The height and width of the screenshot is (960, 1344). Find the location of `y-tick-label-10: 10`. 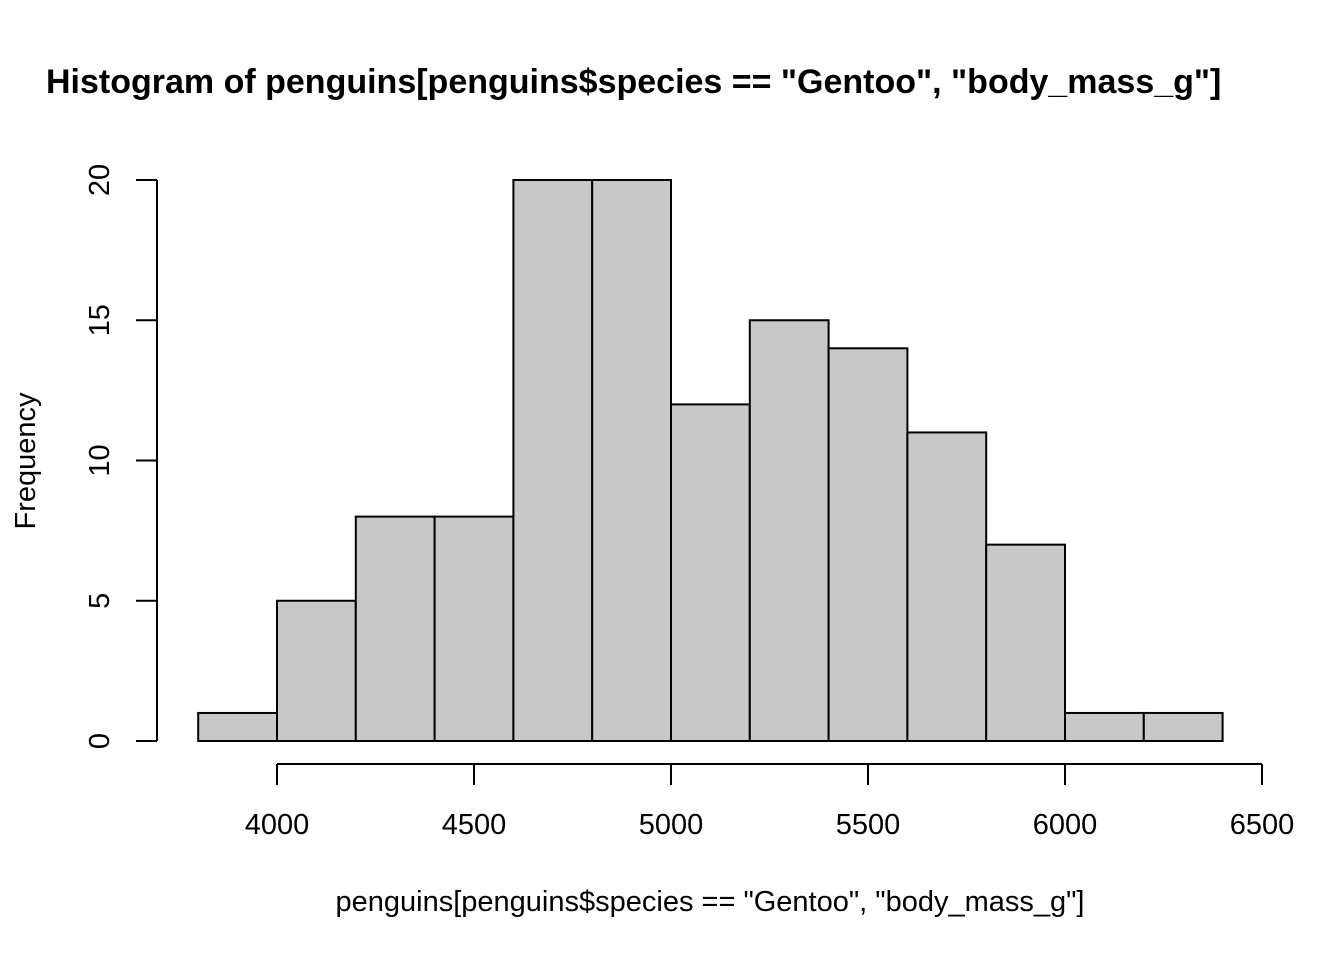

y-tick-label-10: 10 is located at coordinates (100, 460).